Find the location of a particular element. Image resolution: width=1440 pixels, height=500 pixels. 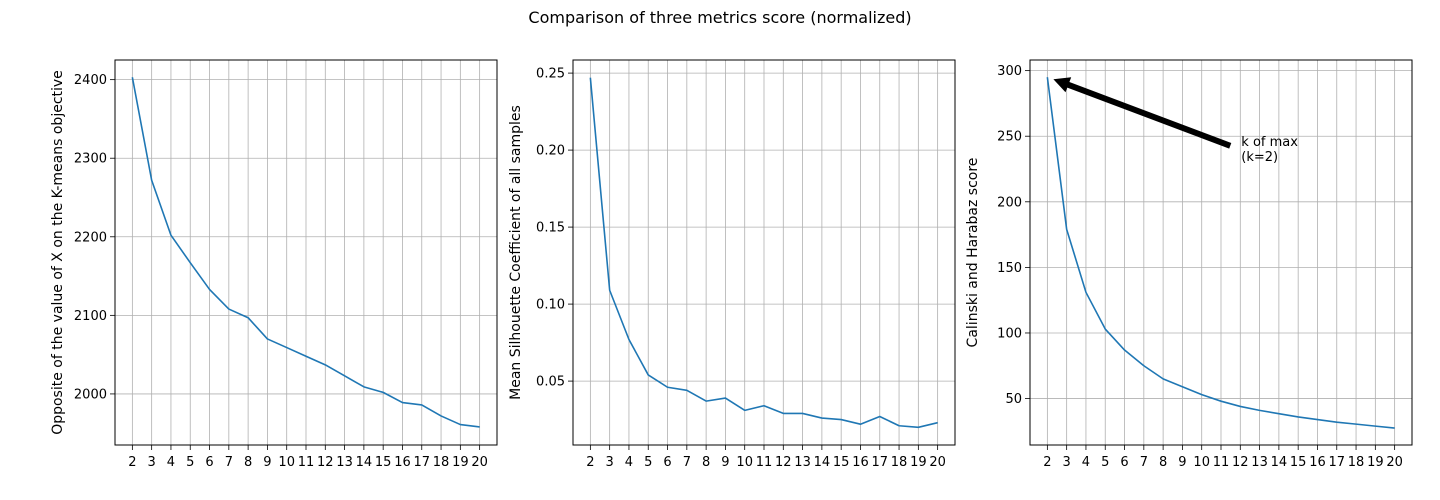

annotation-line-2: (k=2) is located at coordinates (1259, 157).